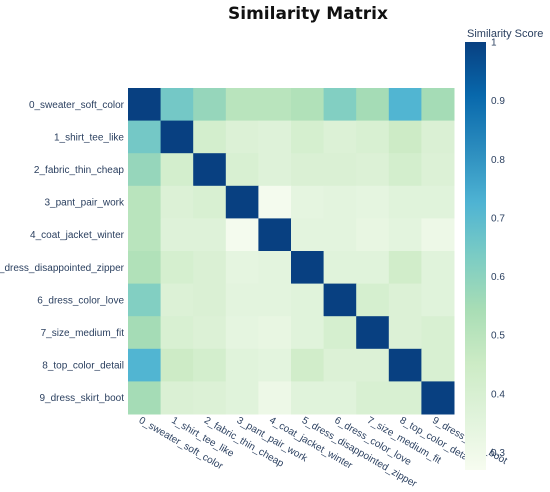 The width and height of the screenshot is (550, 492). I want to click on y-tick-label: 7_size_medium_fit, so click(83, 333).